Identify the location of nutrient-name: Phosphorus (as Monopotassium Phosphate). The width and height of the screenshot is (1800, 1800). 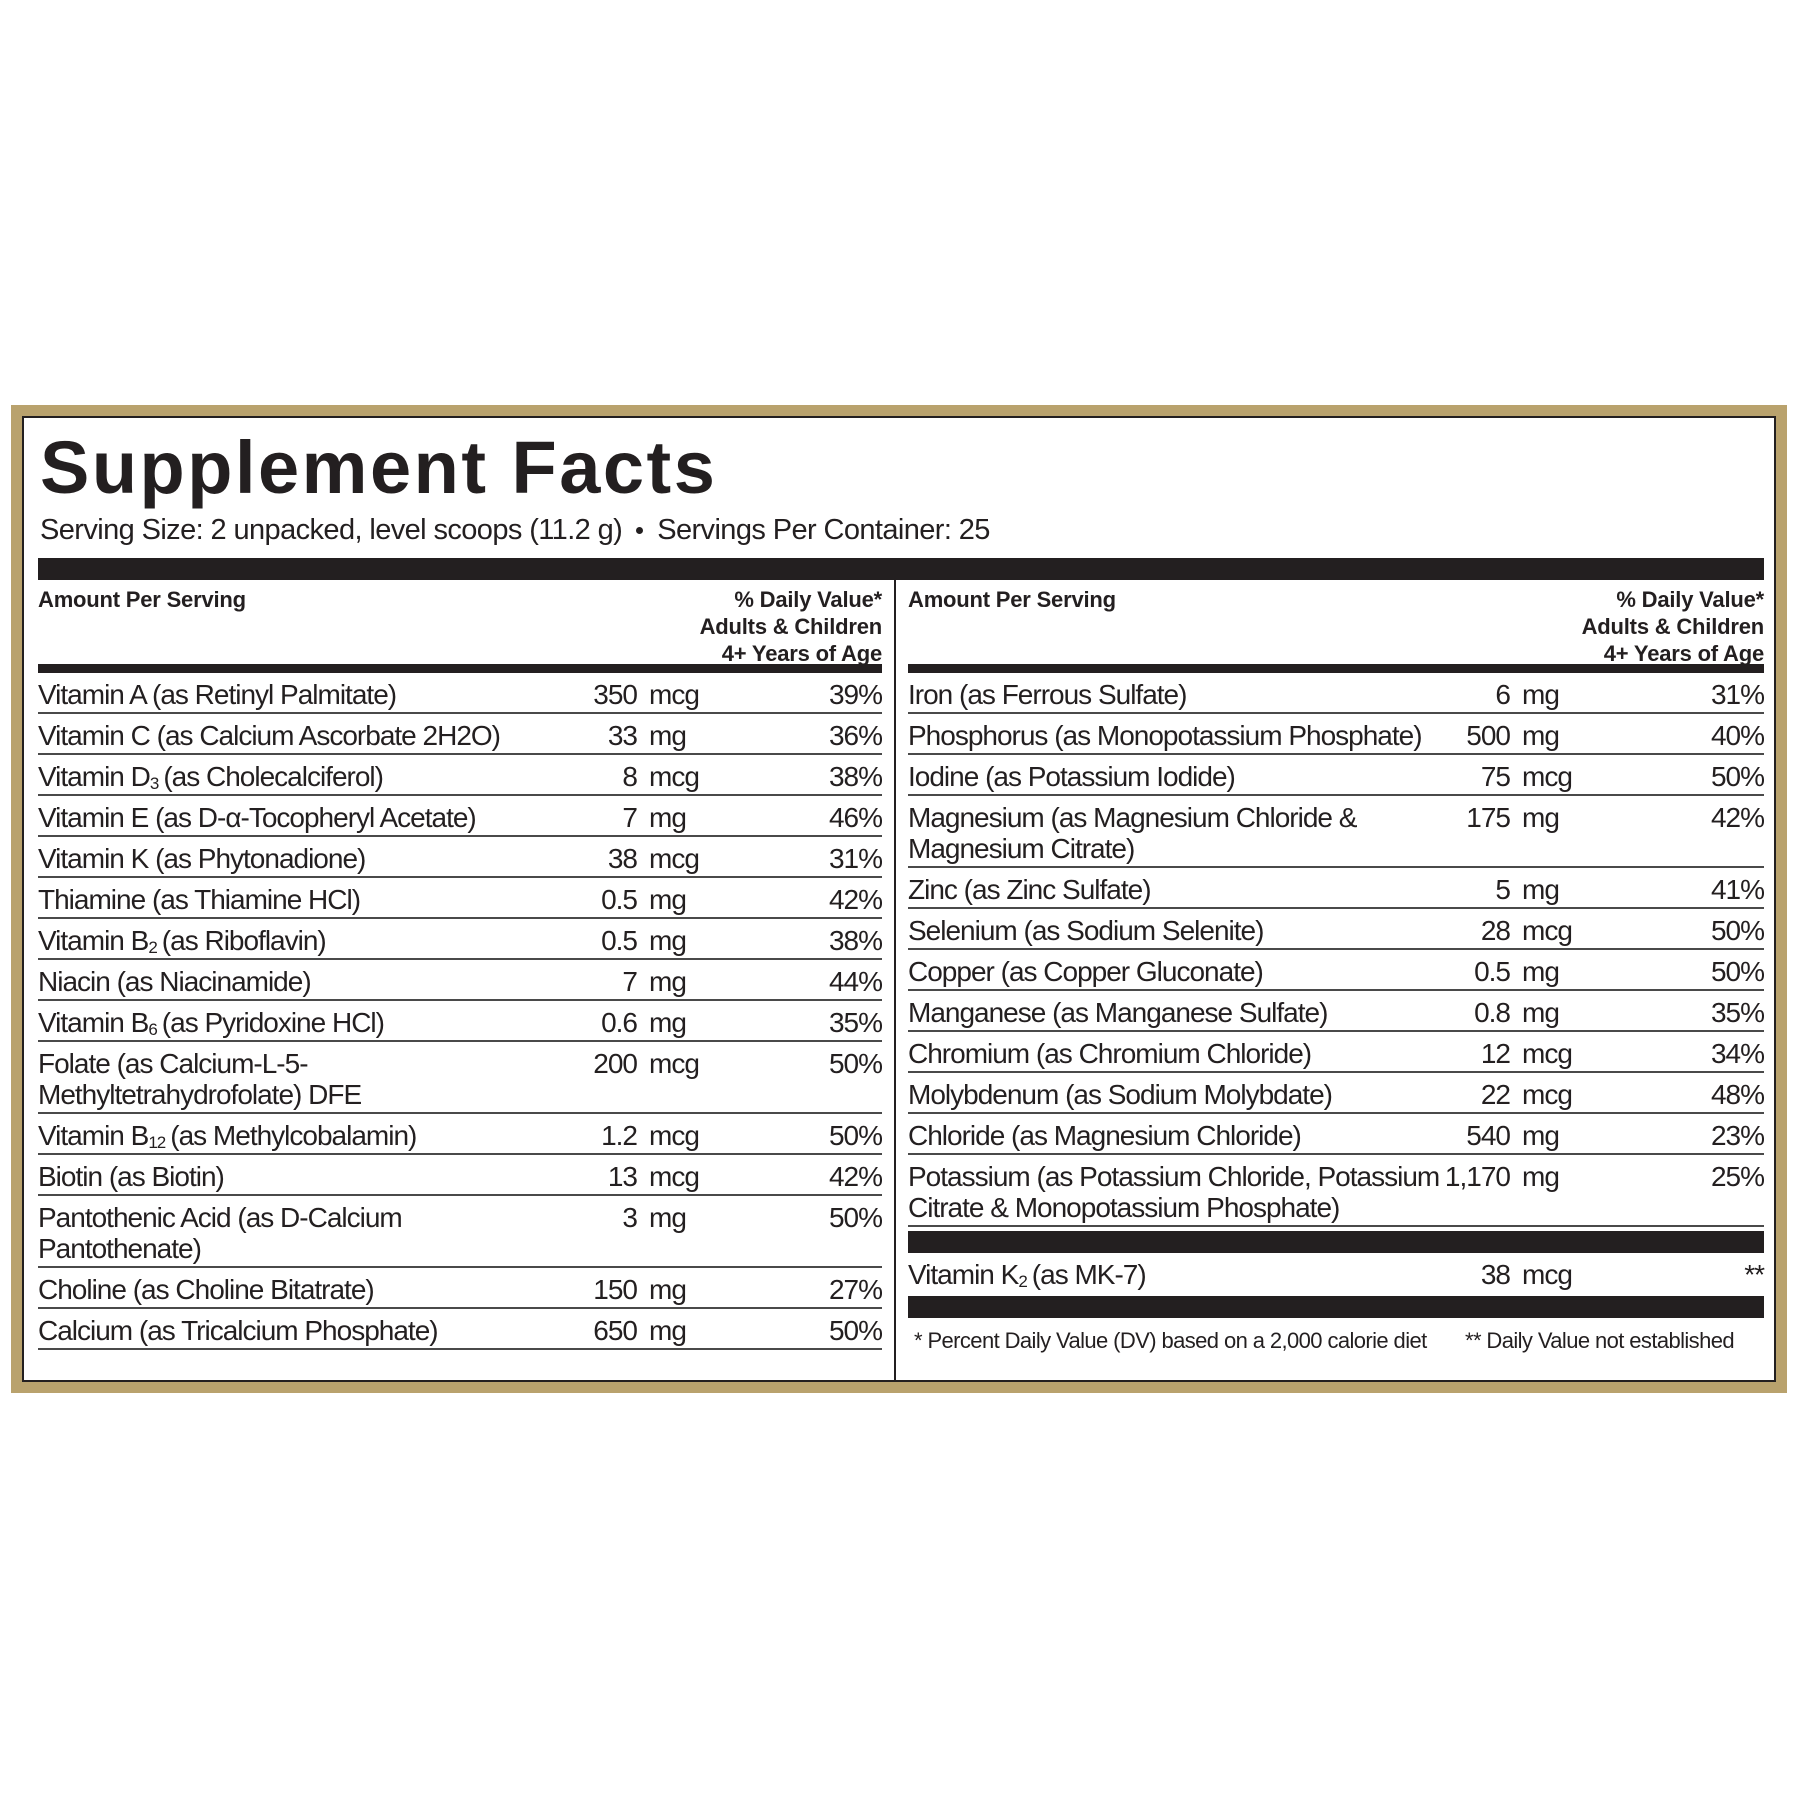
(1174, 735).